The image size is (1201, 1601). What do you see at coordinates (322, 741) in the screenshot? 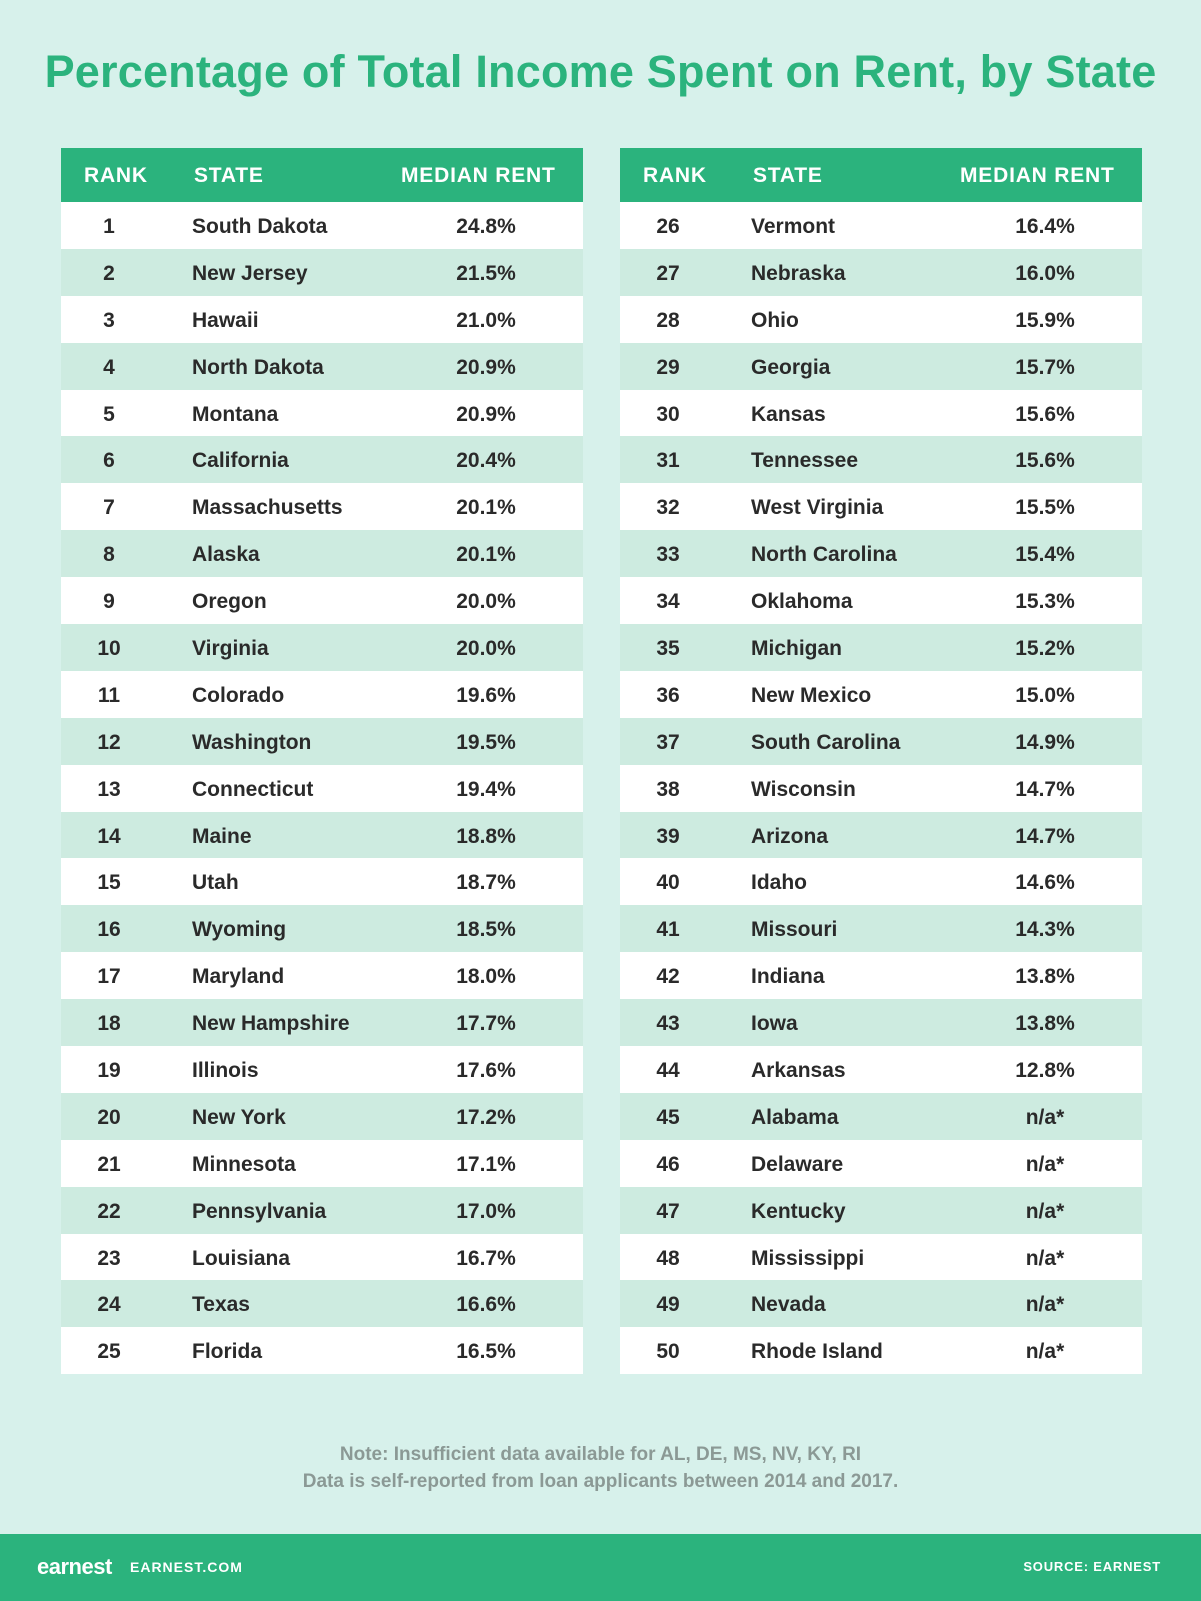
I see `table-row: 12 Washington 19.5%` at bounding box center [322, 741].